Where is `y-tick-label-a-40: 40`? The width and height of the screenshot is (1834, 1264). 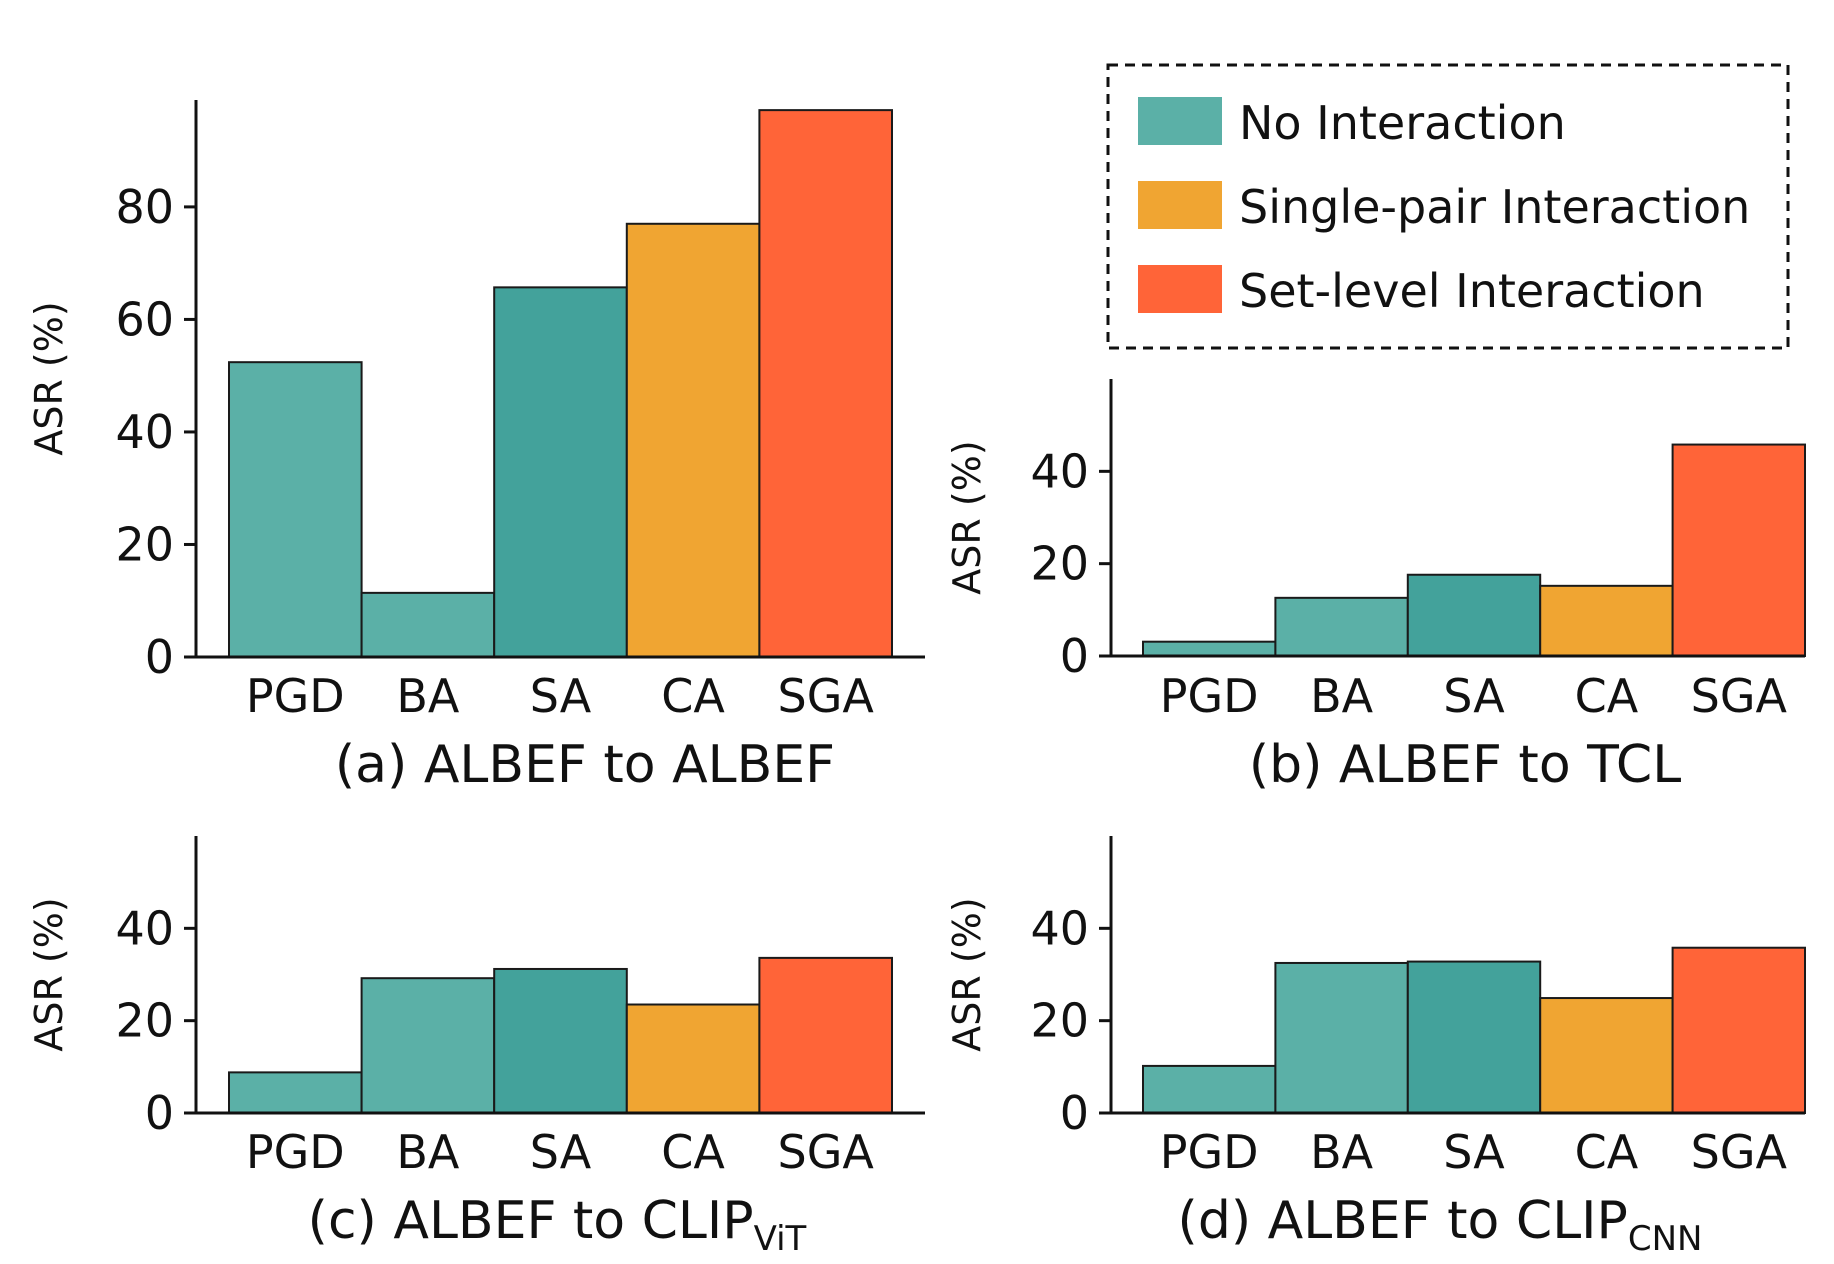
y-tick-label-a-40: 40 is located at coordinates (144, 432).